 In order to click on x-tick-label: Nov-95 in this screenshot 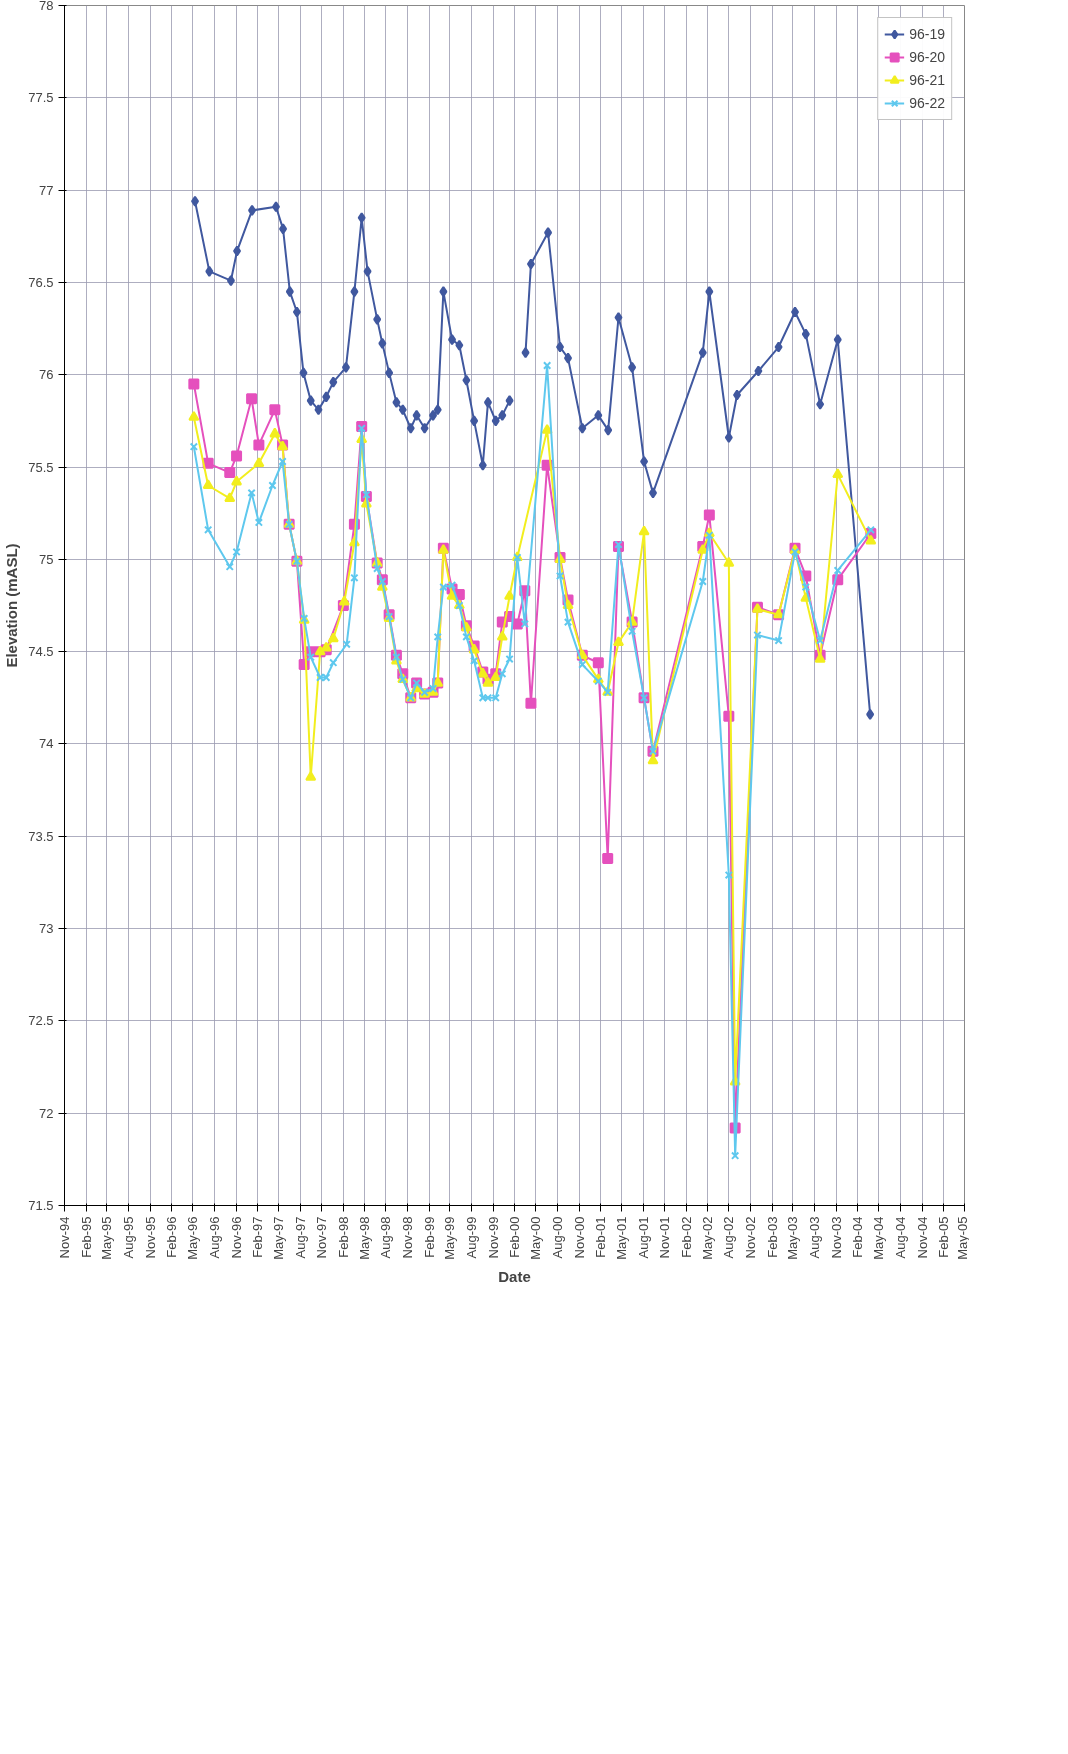, I will do `click(150, 1237)`.